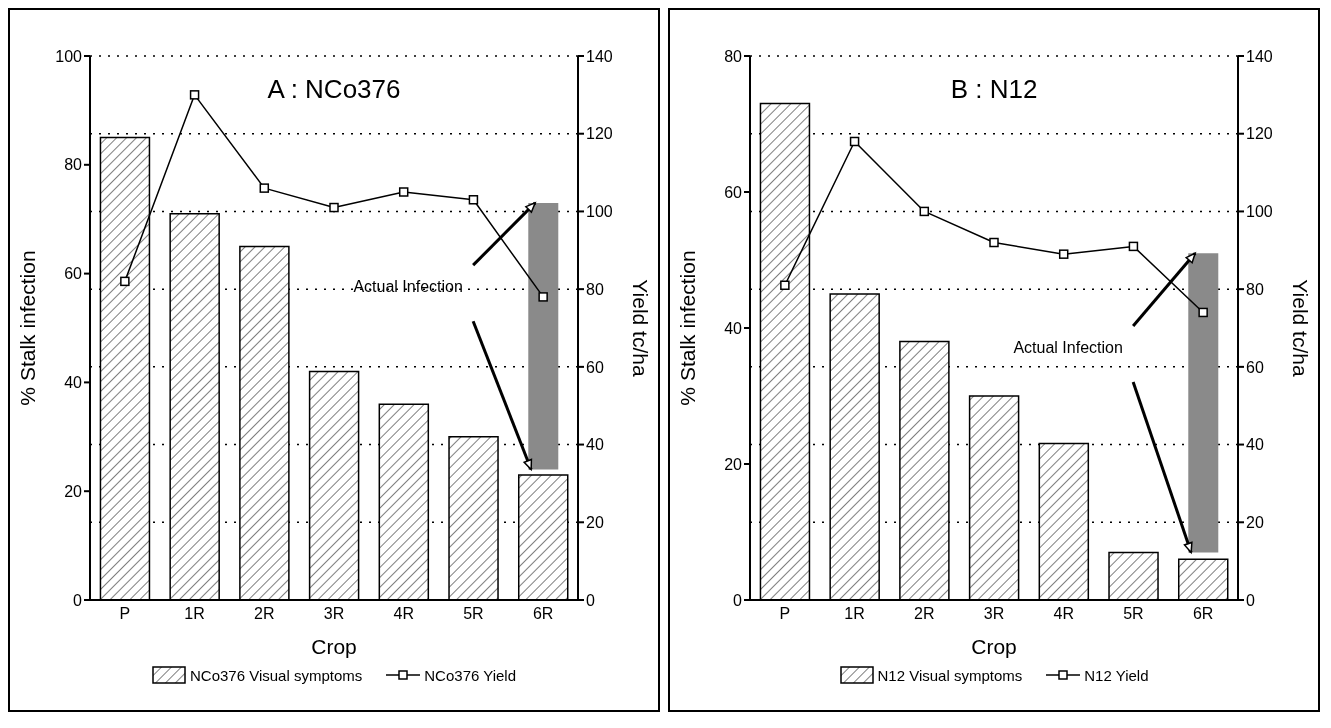  I want to click on legend-label: N12 Visual symptoms, so click(950, 675).